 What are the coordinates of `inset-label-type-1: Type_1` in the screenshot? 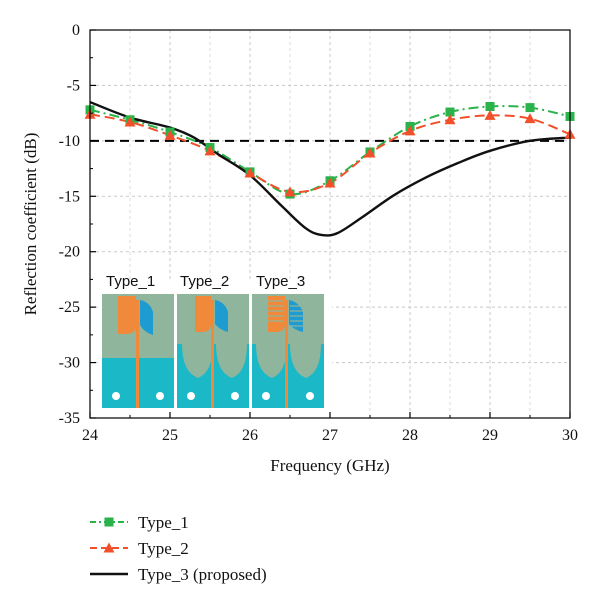 It's located at (130, 281).